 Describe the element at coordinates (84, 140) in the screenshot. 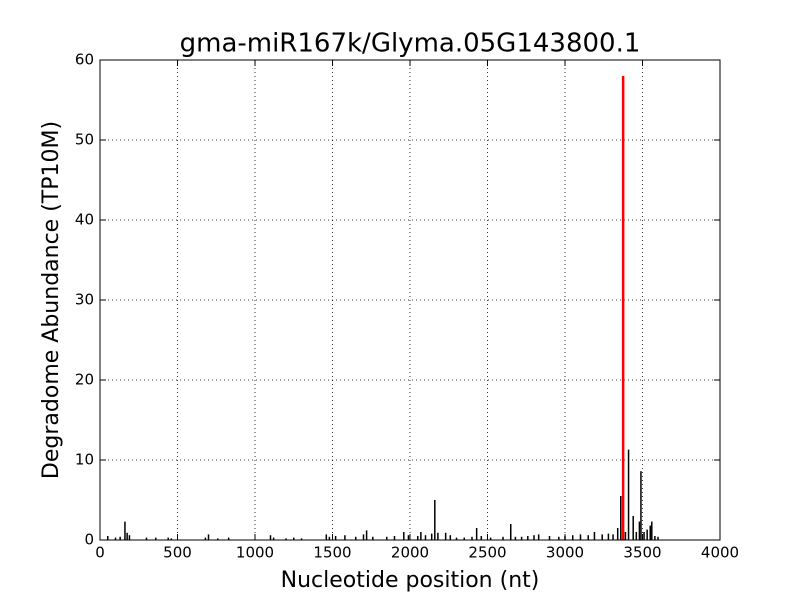

I see `y-tick-label: 50` at that location.